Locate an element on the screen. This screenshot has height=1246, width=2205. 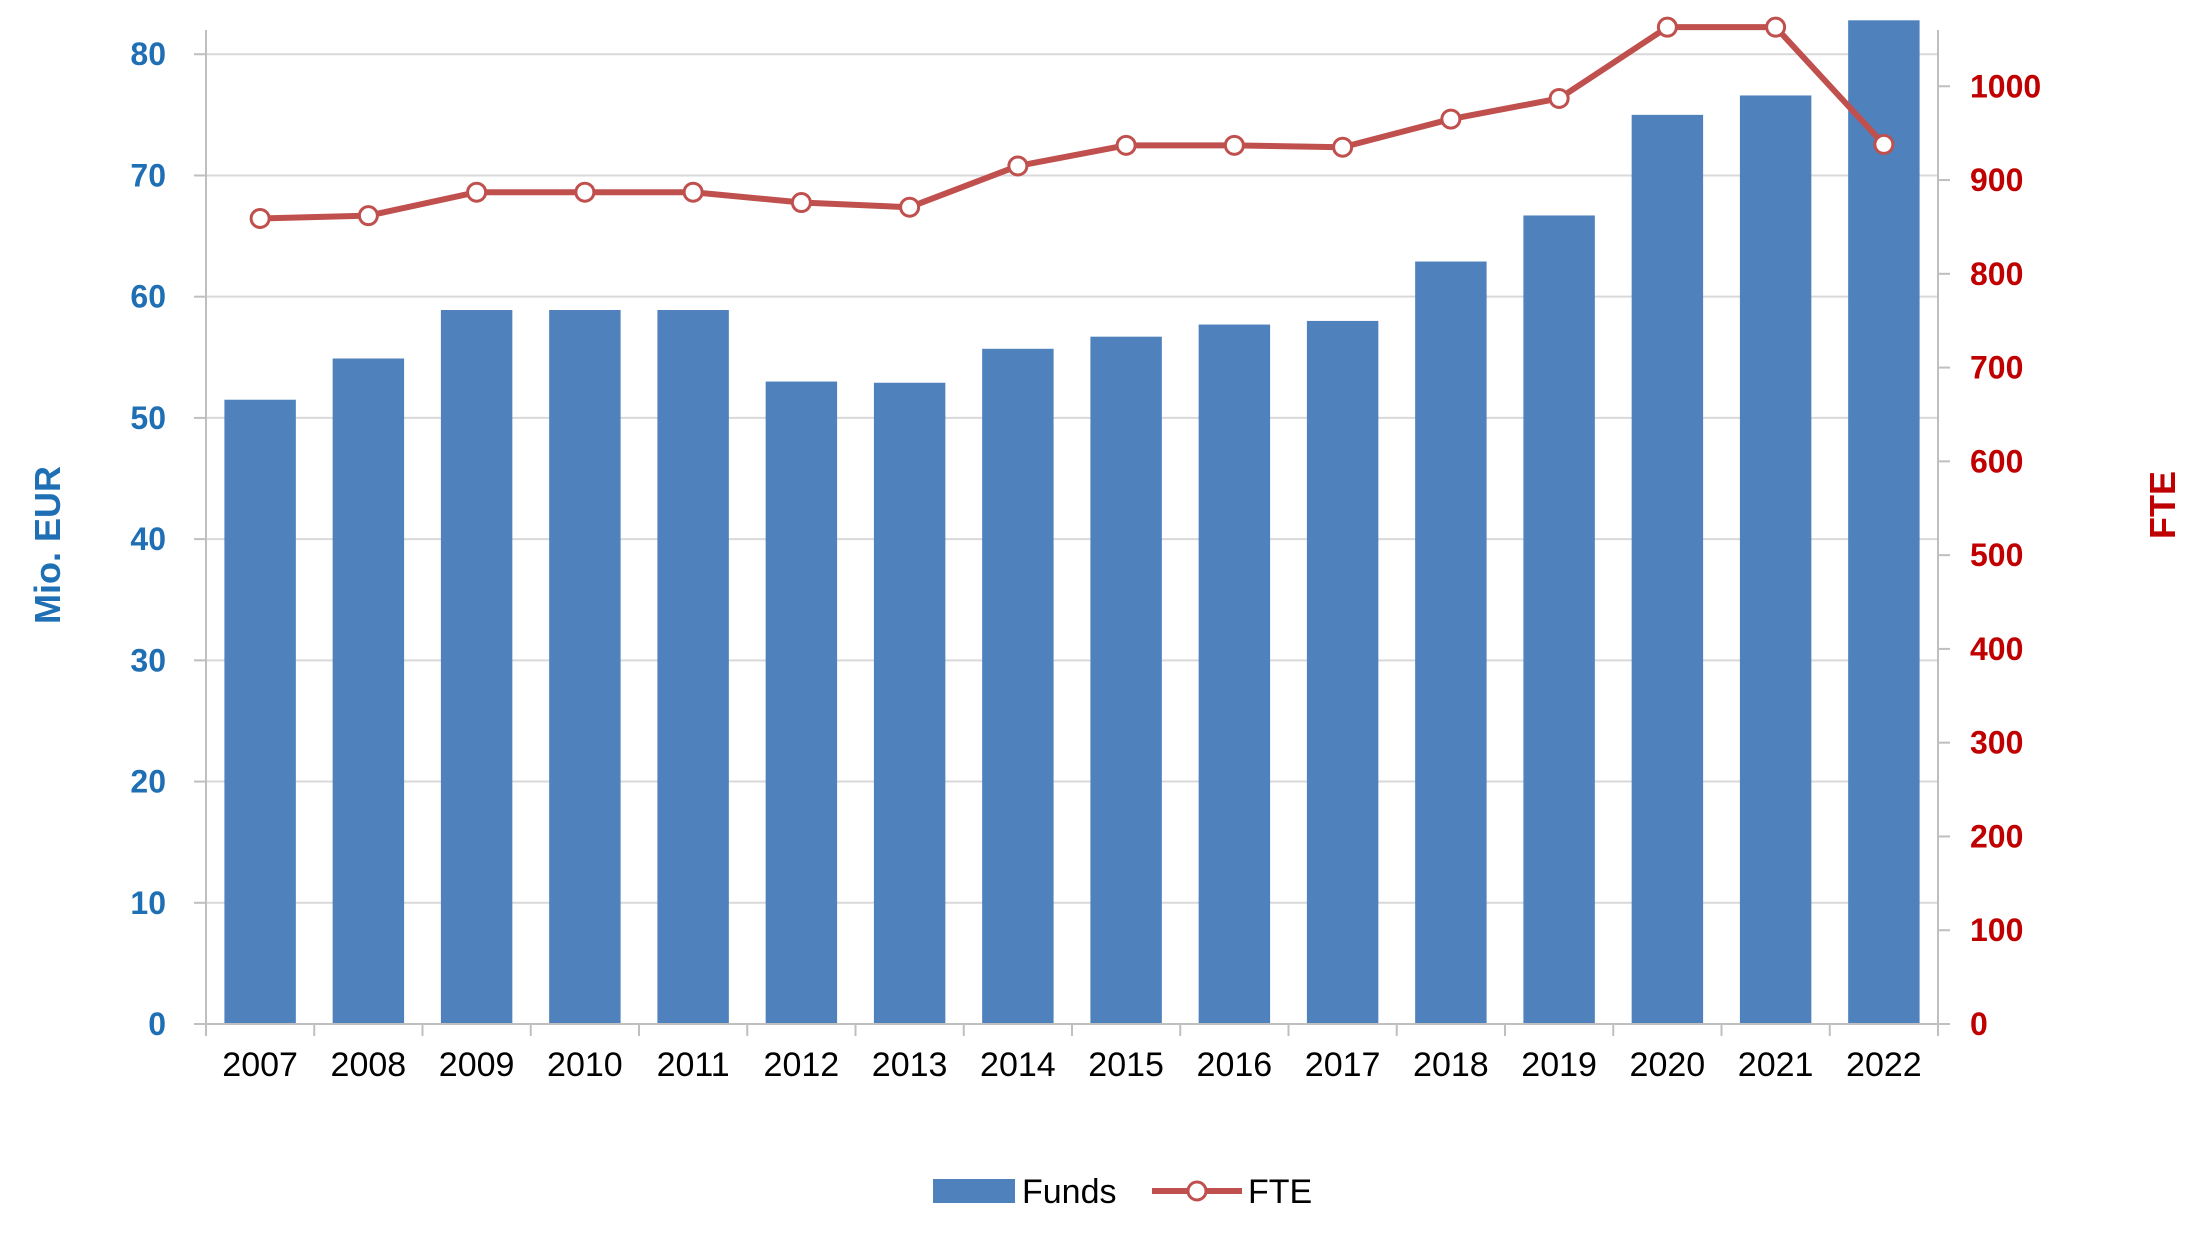
fte-series-line is located at coordinates (1073, 123).